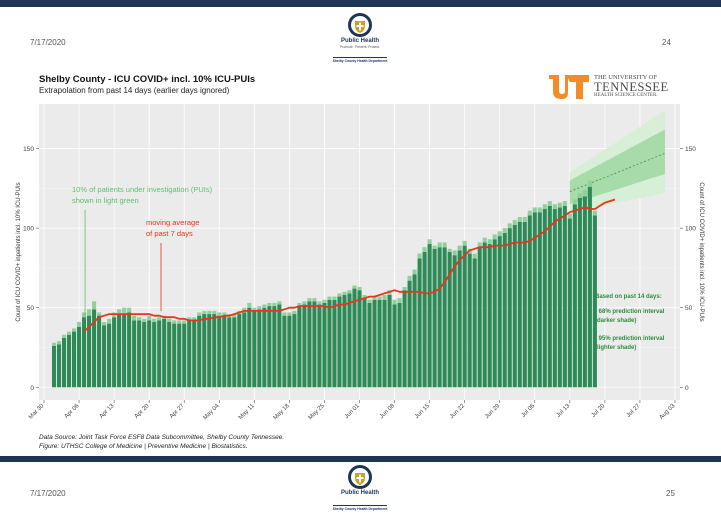  I want to click on logo-title: Public Health, so click(359, 493).